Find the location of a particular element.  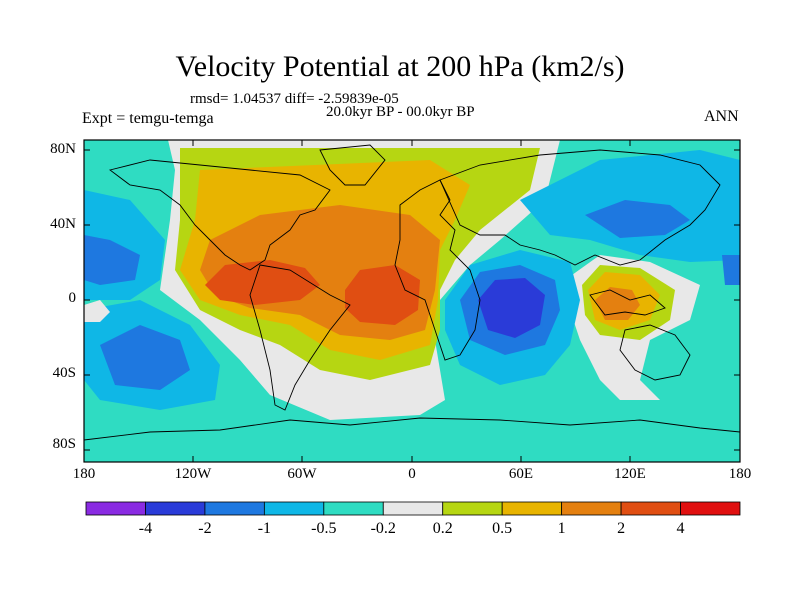

field-neg-indian-core is located at coordinates (511, 308).